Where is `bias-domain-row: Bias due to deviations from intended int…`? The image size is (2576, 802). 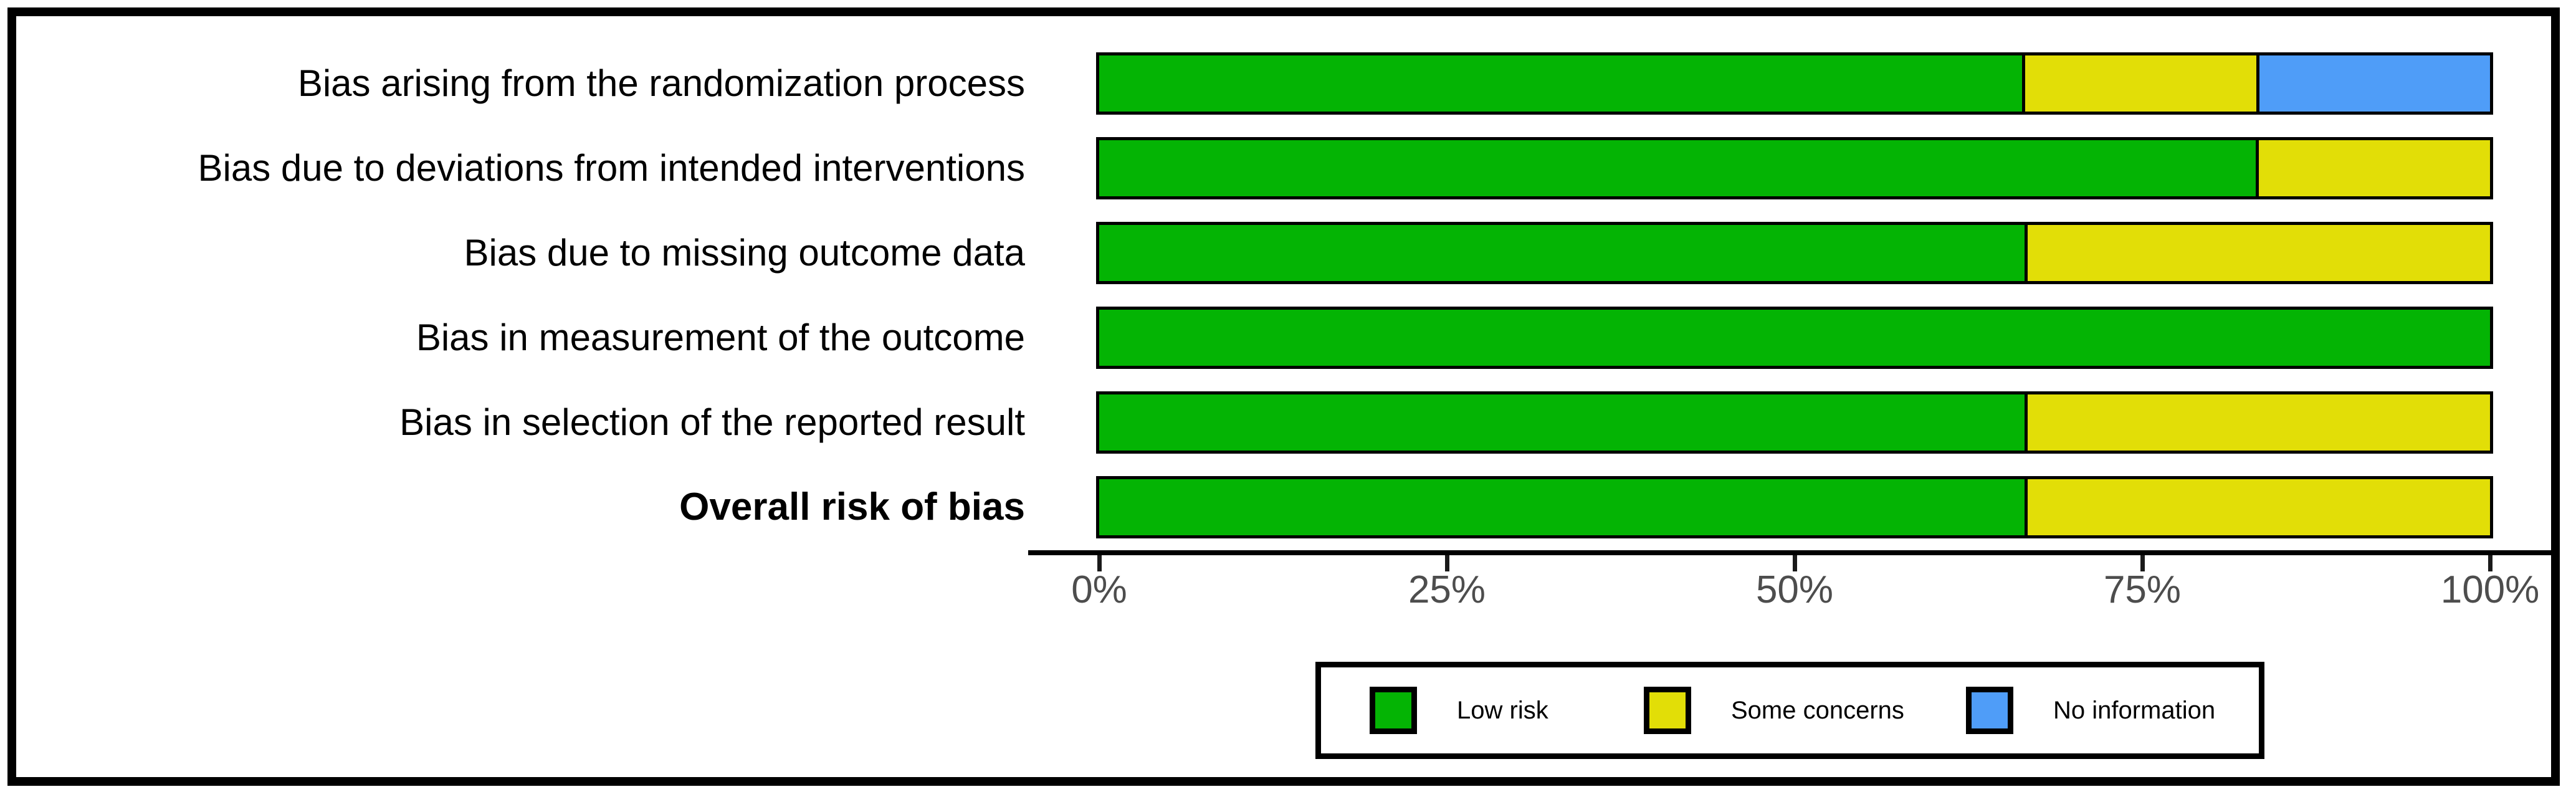
bias-domain-row: Bias due to deviations from intended int… is located at coordinates (1288, 168).